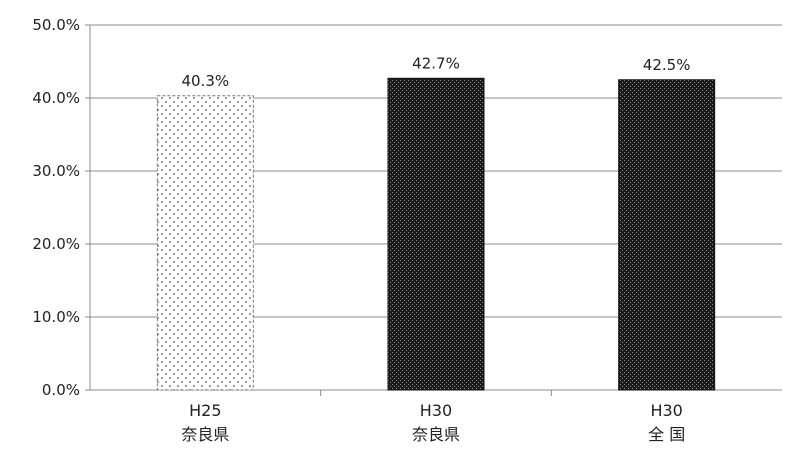 This screenshot has width=787, height=464. I want to click on data-label: 42.5%, so click(667, 65).